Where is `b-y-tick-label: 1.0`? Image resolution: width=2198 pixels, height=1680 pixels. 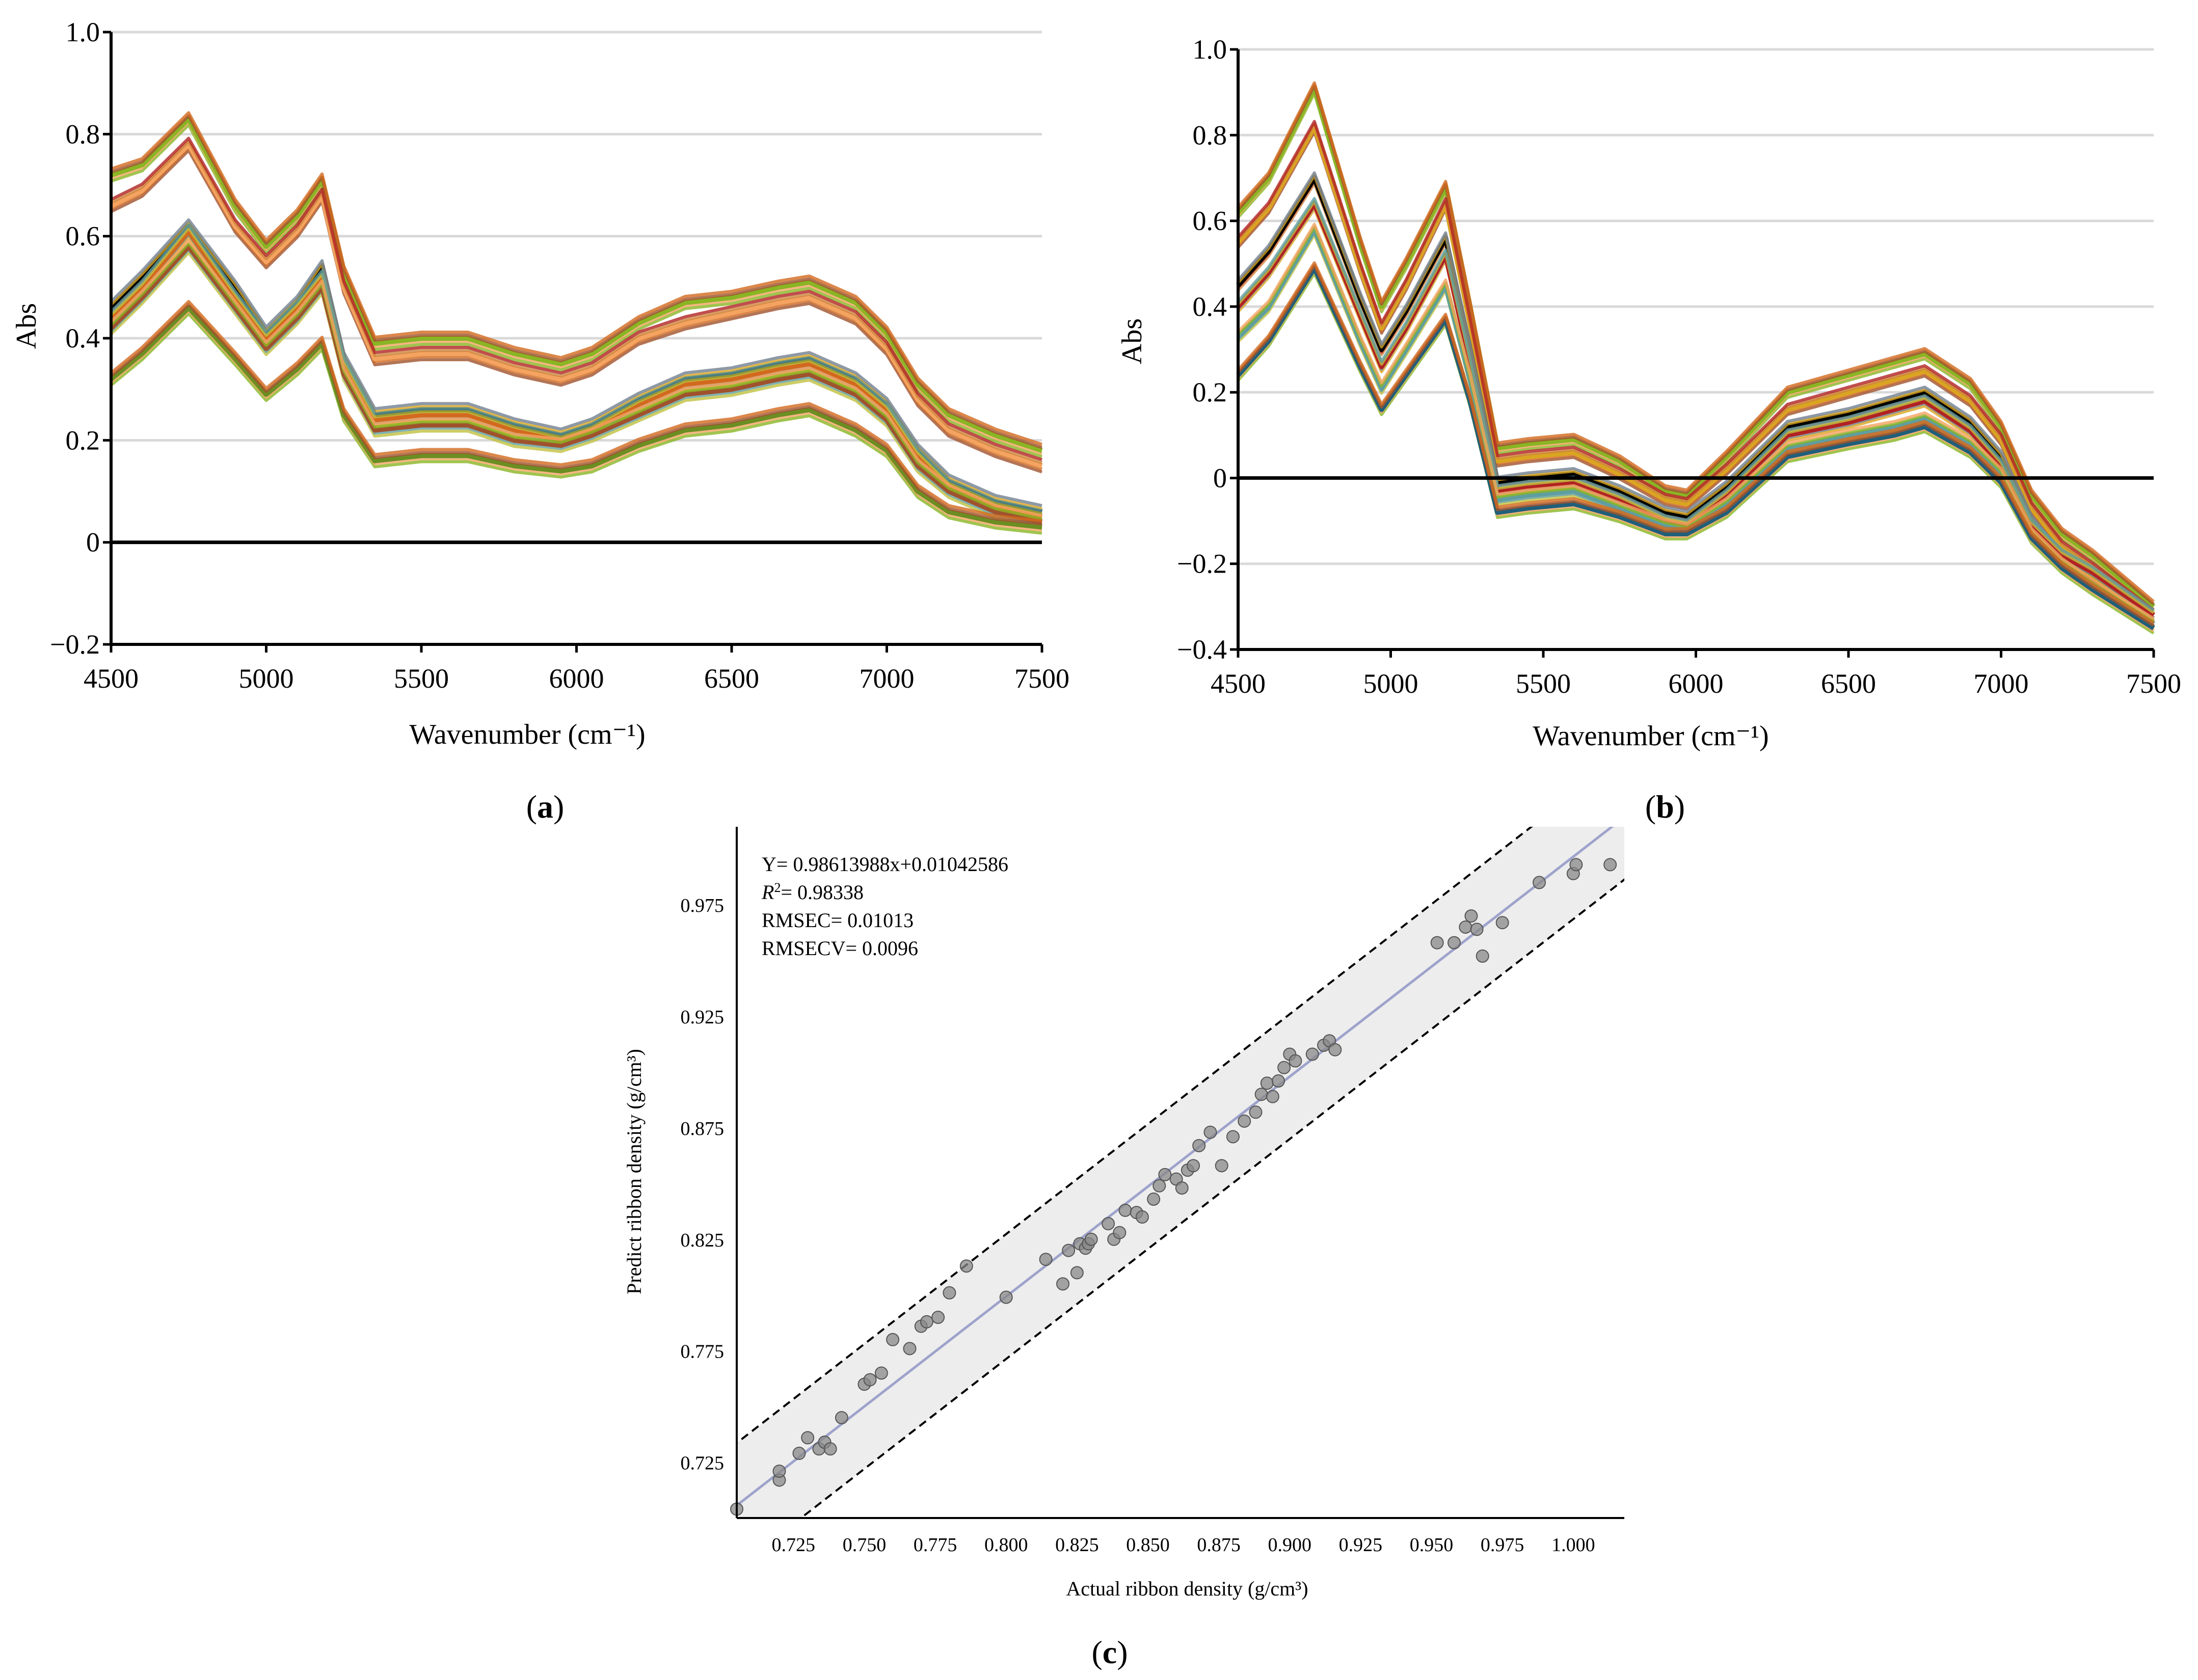 b-y-tick-label: 1.0 is located at coordinates (1210, 49).